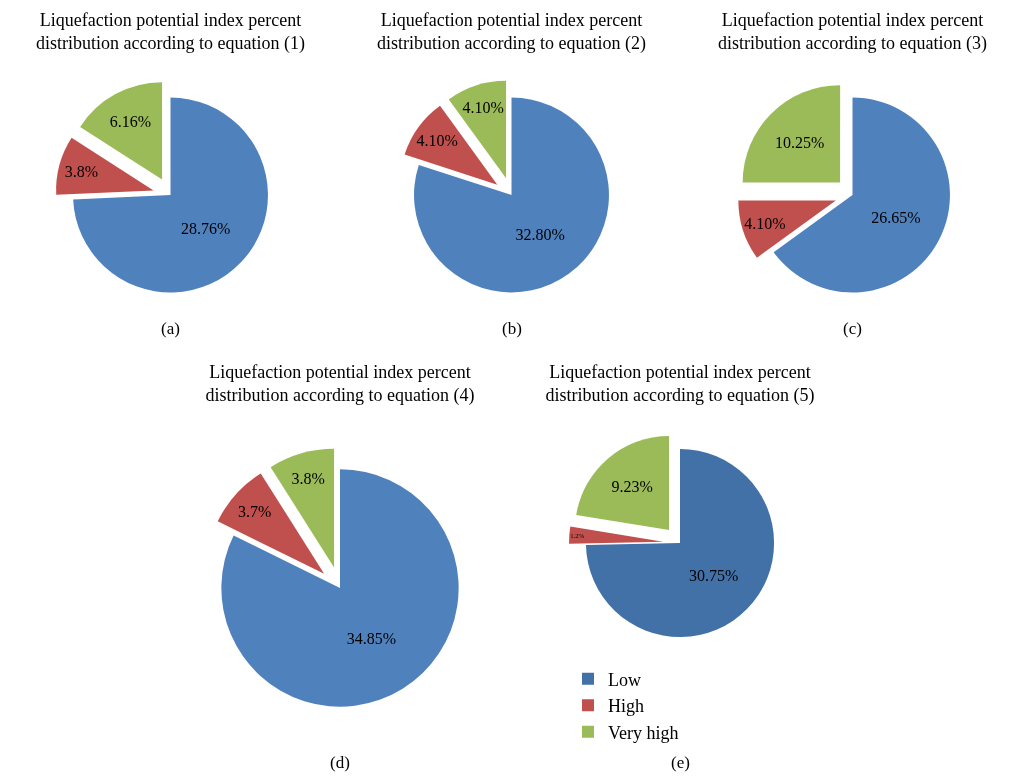 Image resolution: width=1025 pixels, height=784 pixels. What do you see at coordinates (512, 328) in the screenshot?
I see `text: (b)` at bounding box center [512, 328].